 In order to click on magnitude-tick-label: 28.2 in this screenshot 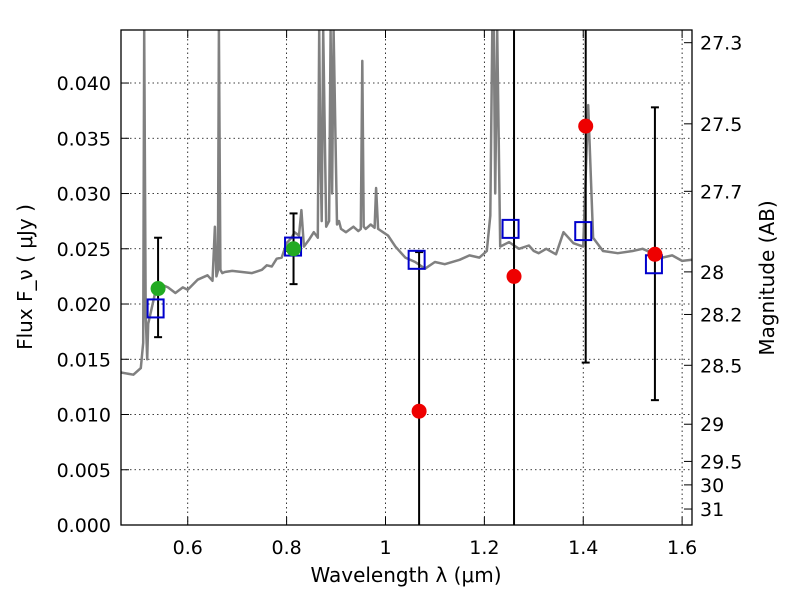, I will do `click(721, 315)`.